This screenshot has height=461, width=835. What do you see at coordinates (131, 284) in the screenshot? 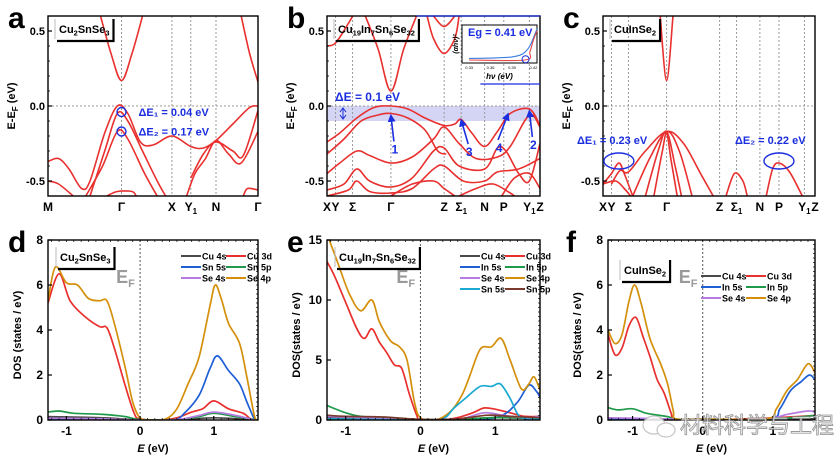
I see `fermi-label-sub: F` at bounding box center [131, 284].